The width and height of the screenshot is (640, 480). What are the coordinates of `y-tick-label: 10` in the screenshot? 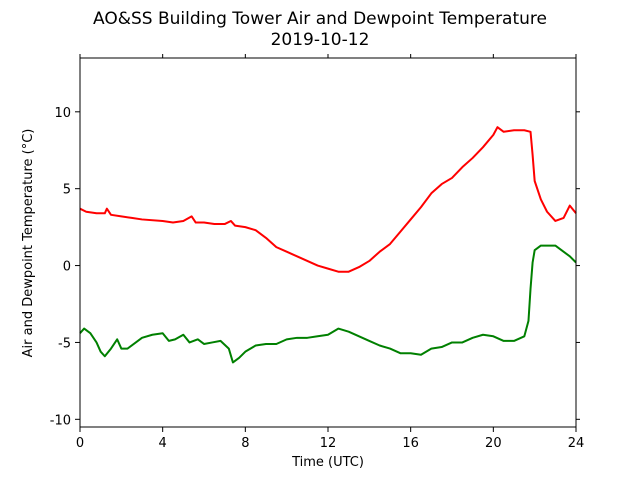 It's located at (62, 113).